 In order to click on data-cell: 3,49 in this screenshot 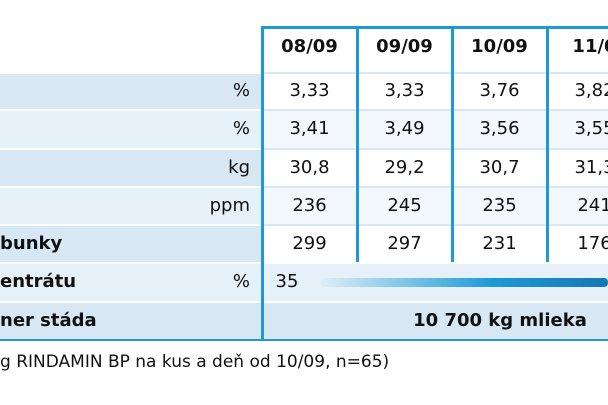, I will do `click(404, 128)`.